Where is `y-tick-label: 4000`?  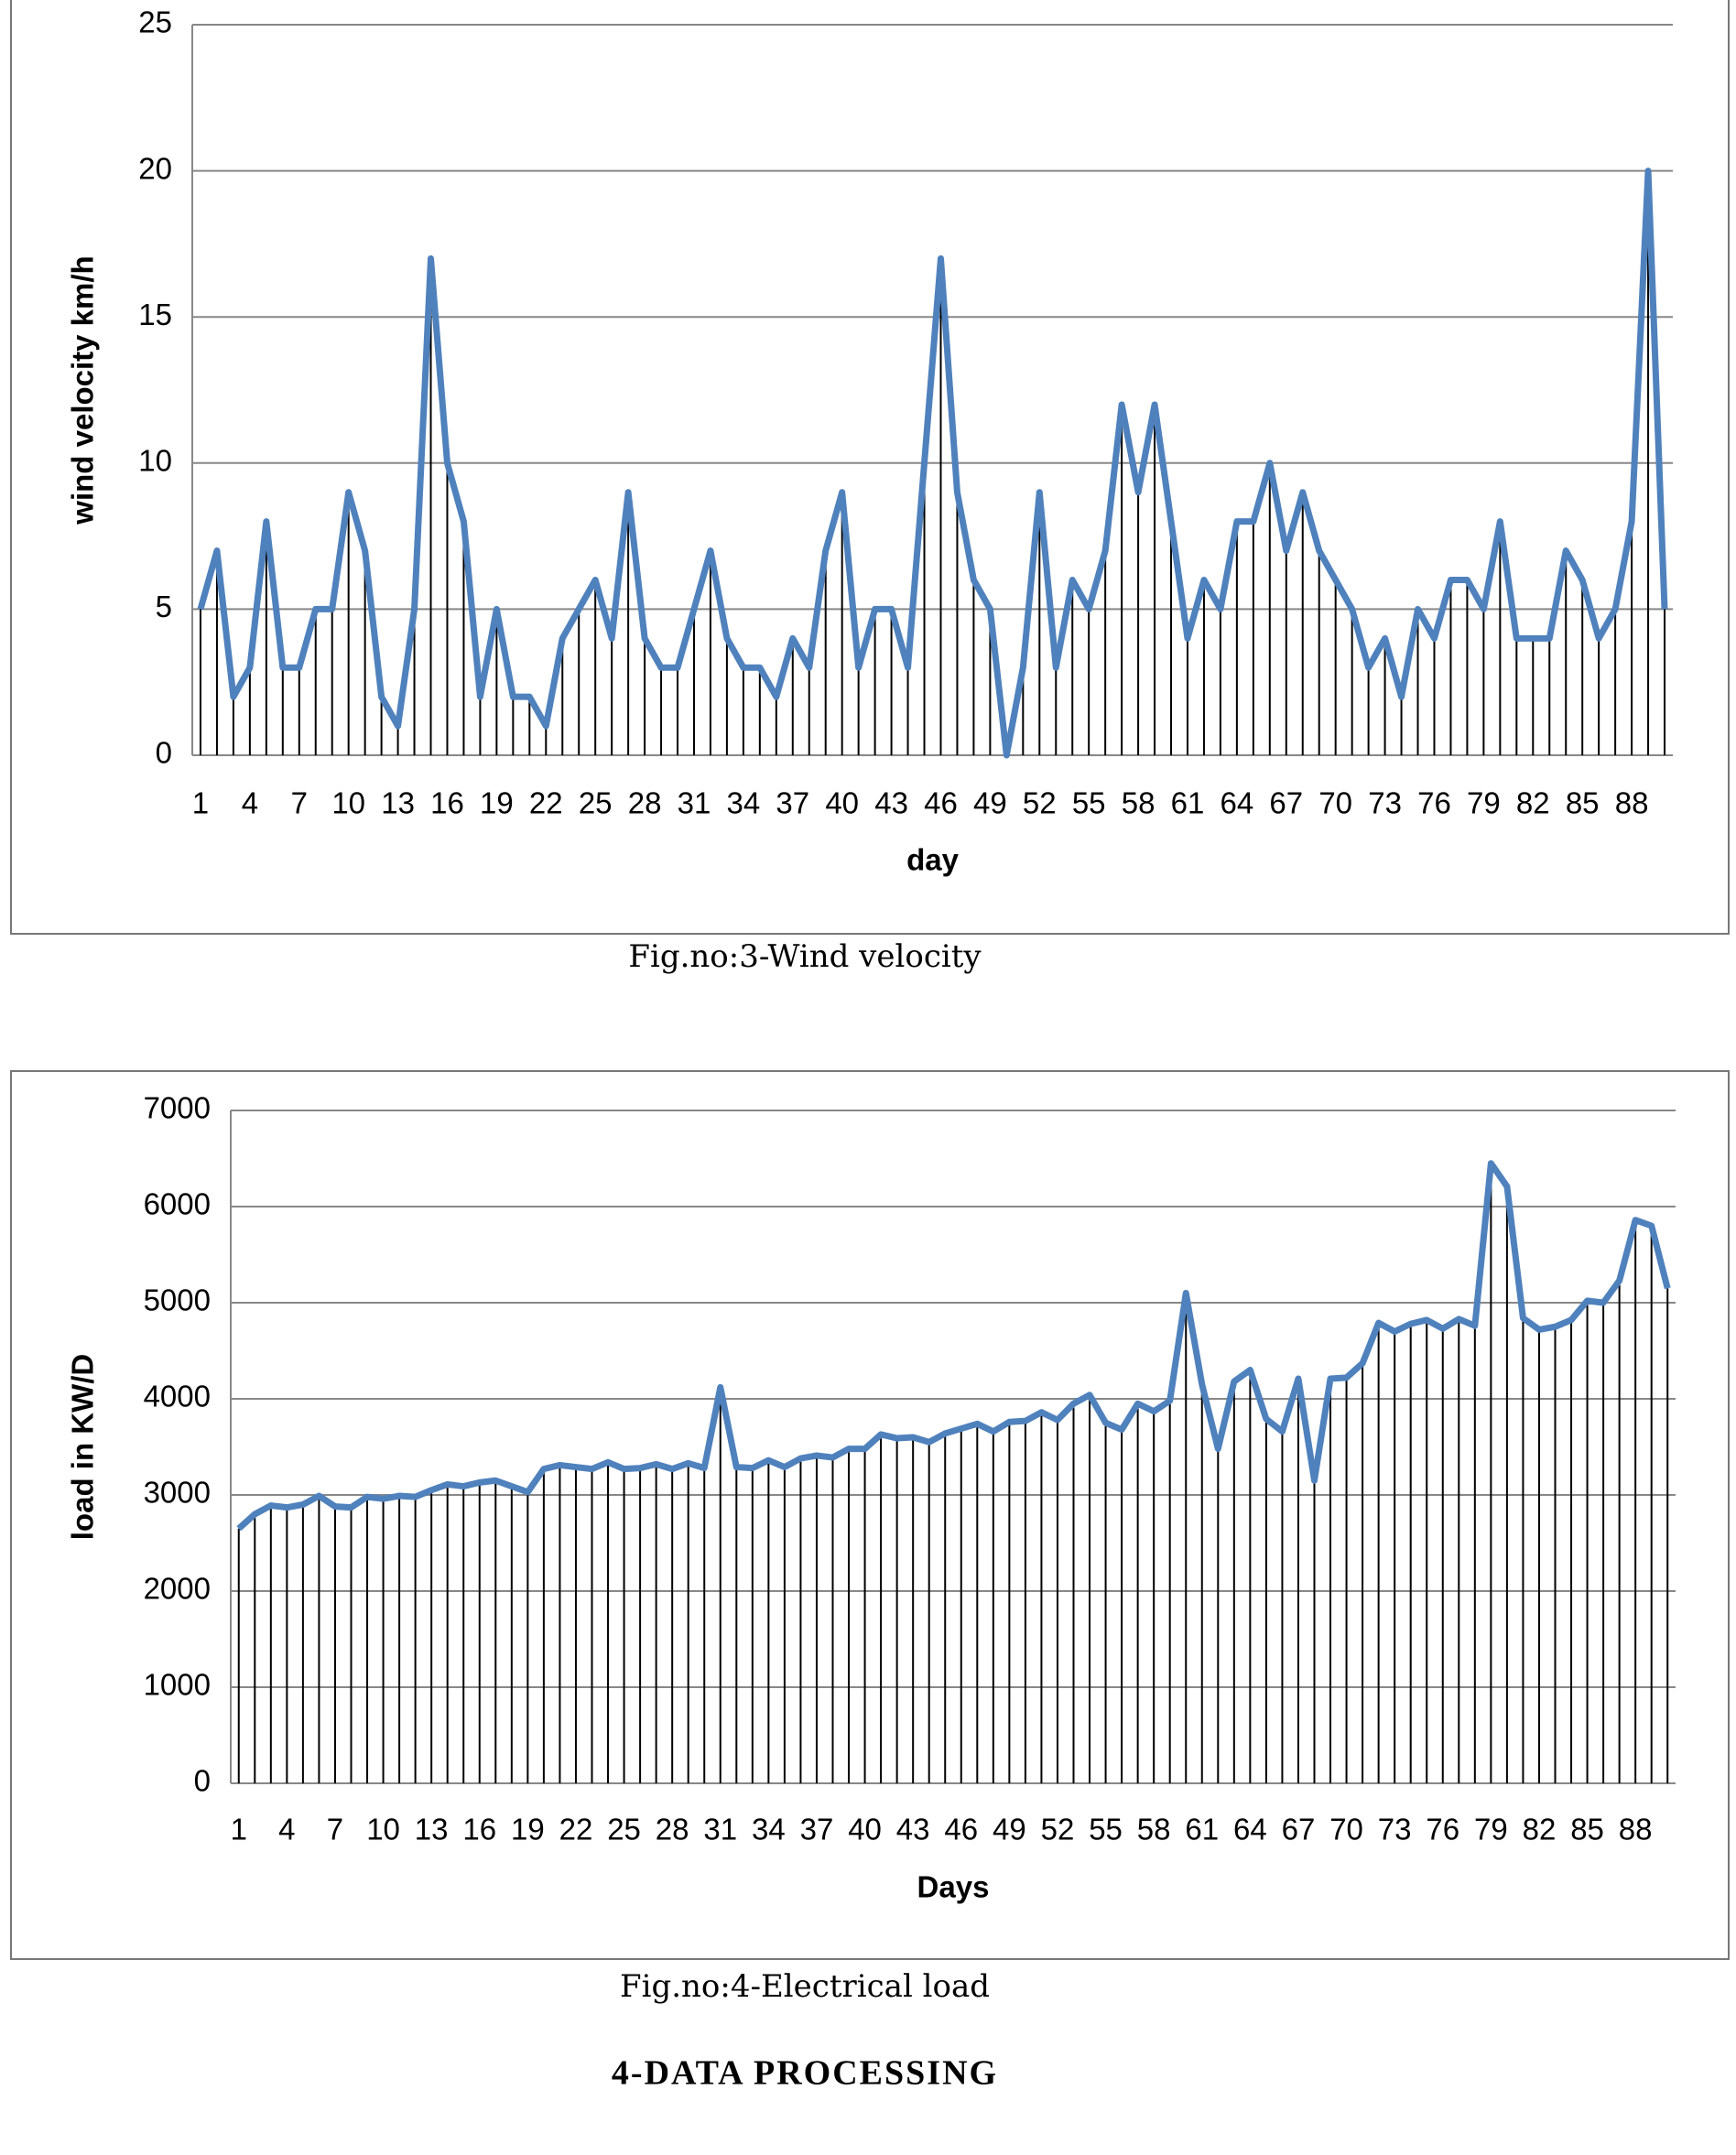 y-tick-label: 4000 is located at coordinates (178, 1396).